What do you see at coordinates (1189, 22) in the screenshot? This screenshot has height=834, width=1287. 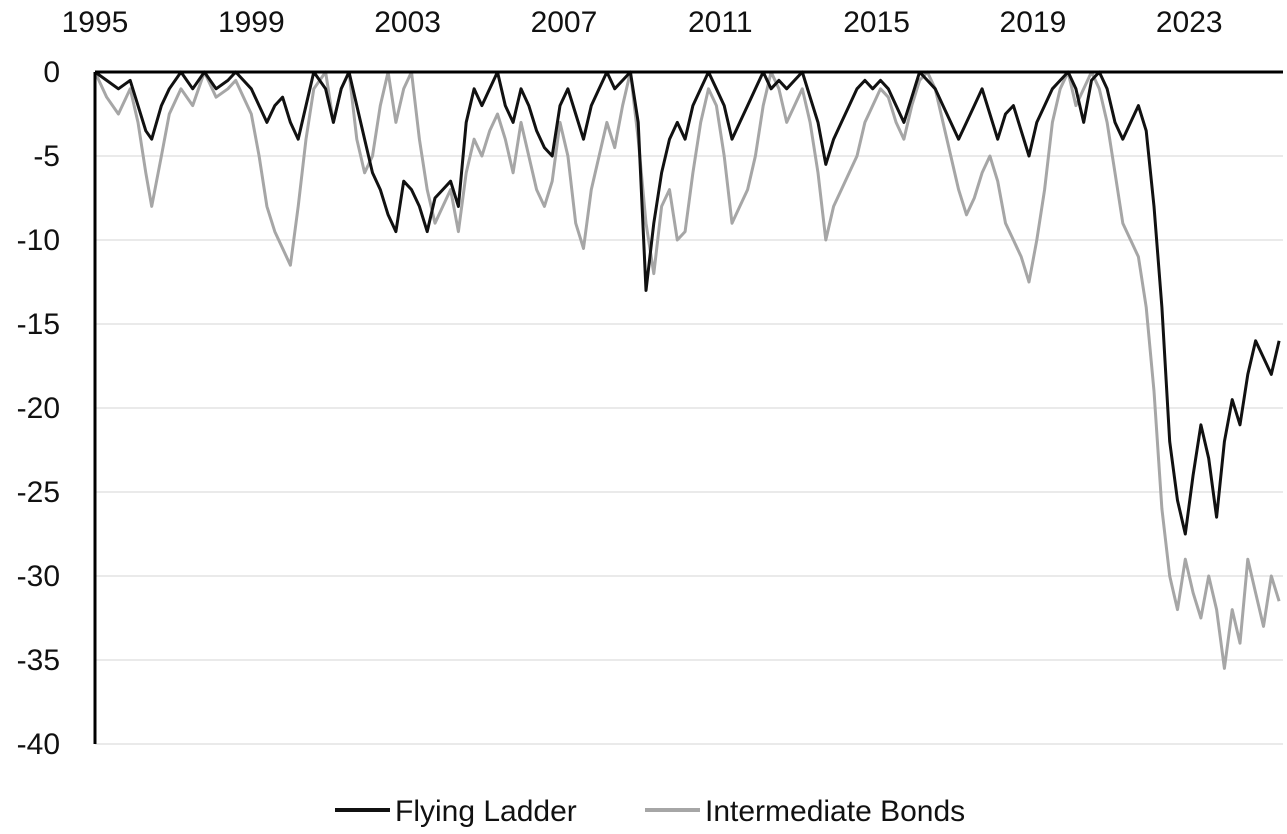 I see `x-tick-label: 2023` at bounding box center [1189, 22].